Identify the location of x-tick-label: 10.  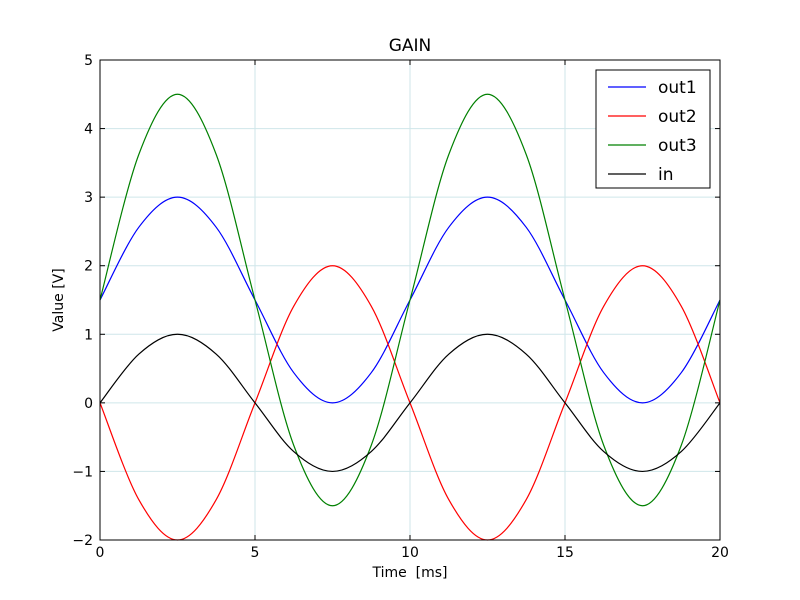
(410, 553).